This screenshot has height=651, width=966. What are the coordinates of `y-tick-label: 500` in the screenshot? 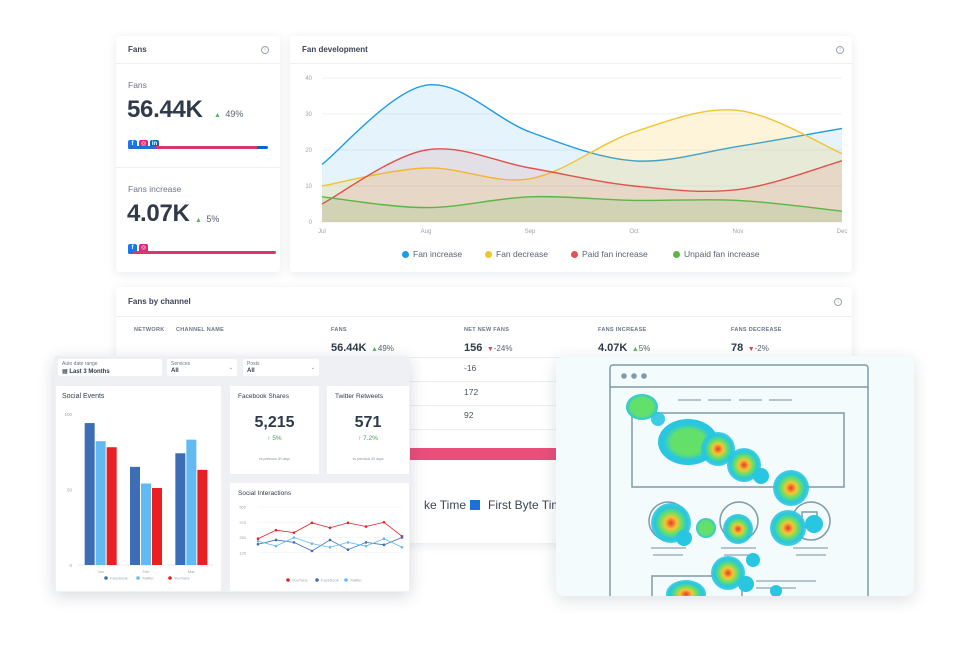 It's located at (242, 507).